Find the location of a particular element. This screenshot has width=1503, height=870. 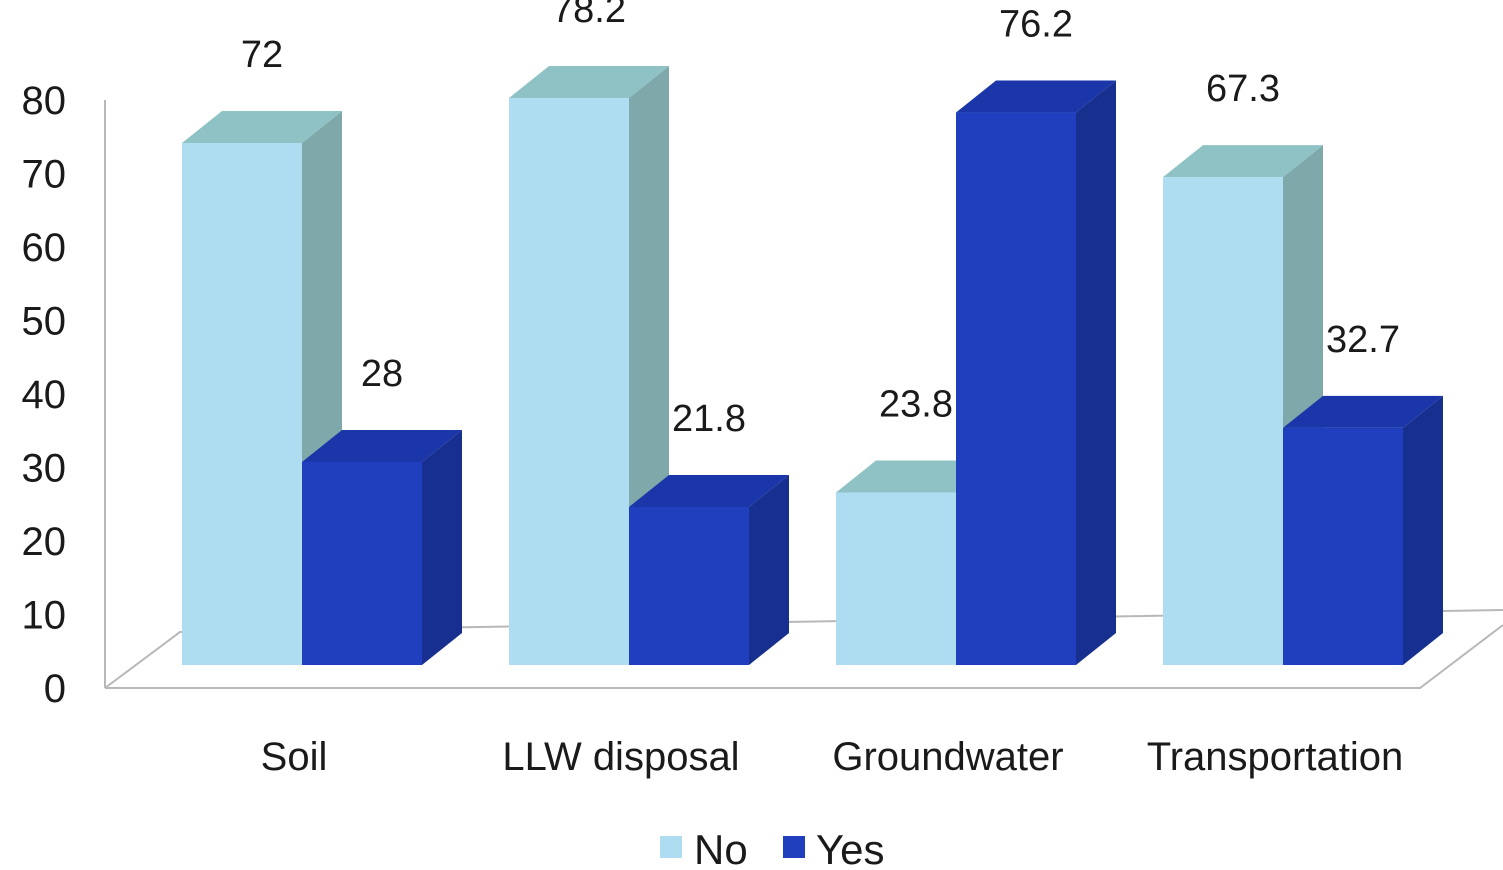

legend-item-yes: Yes is located at coordinates (834, 848).